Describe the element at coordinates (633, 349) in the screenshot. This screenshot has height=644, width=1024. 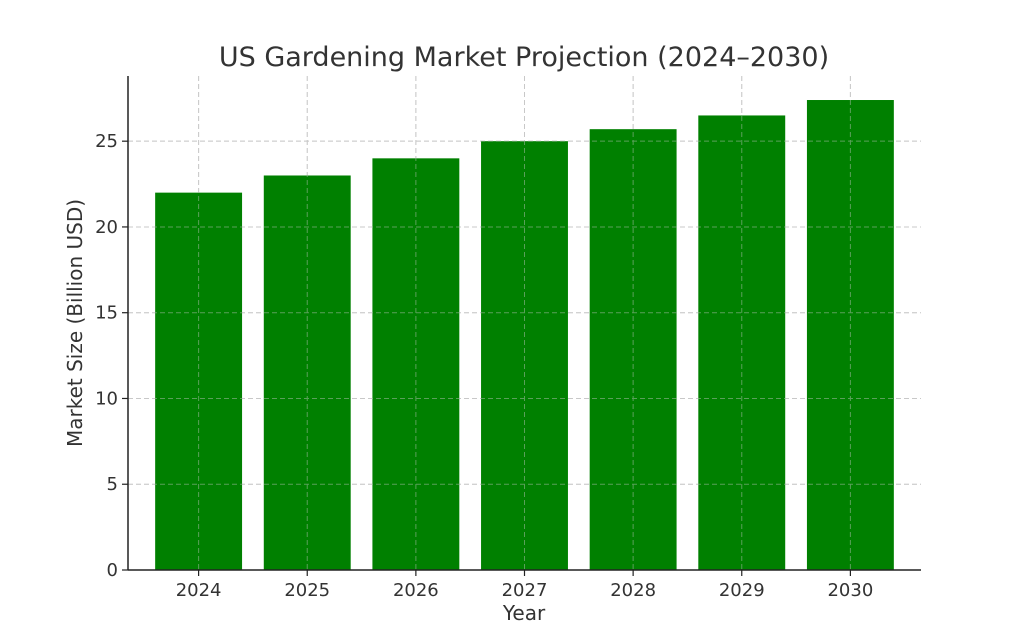
I see `bar-2028` at that location.